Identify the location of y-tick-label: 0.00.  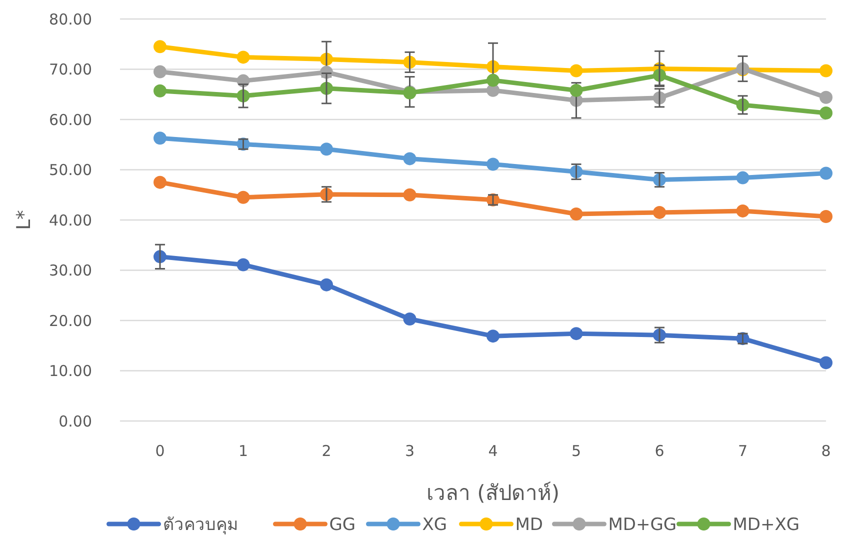
(75, 421).